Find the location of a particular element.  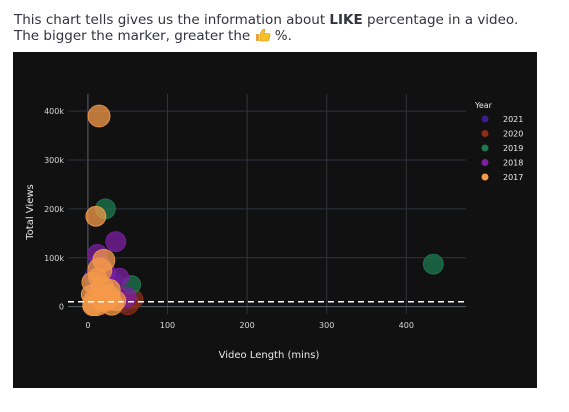

legend-marker-2020 is located at coordinates (485, 133).